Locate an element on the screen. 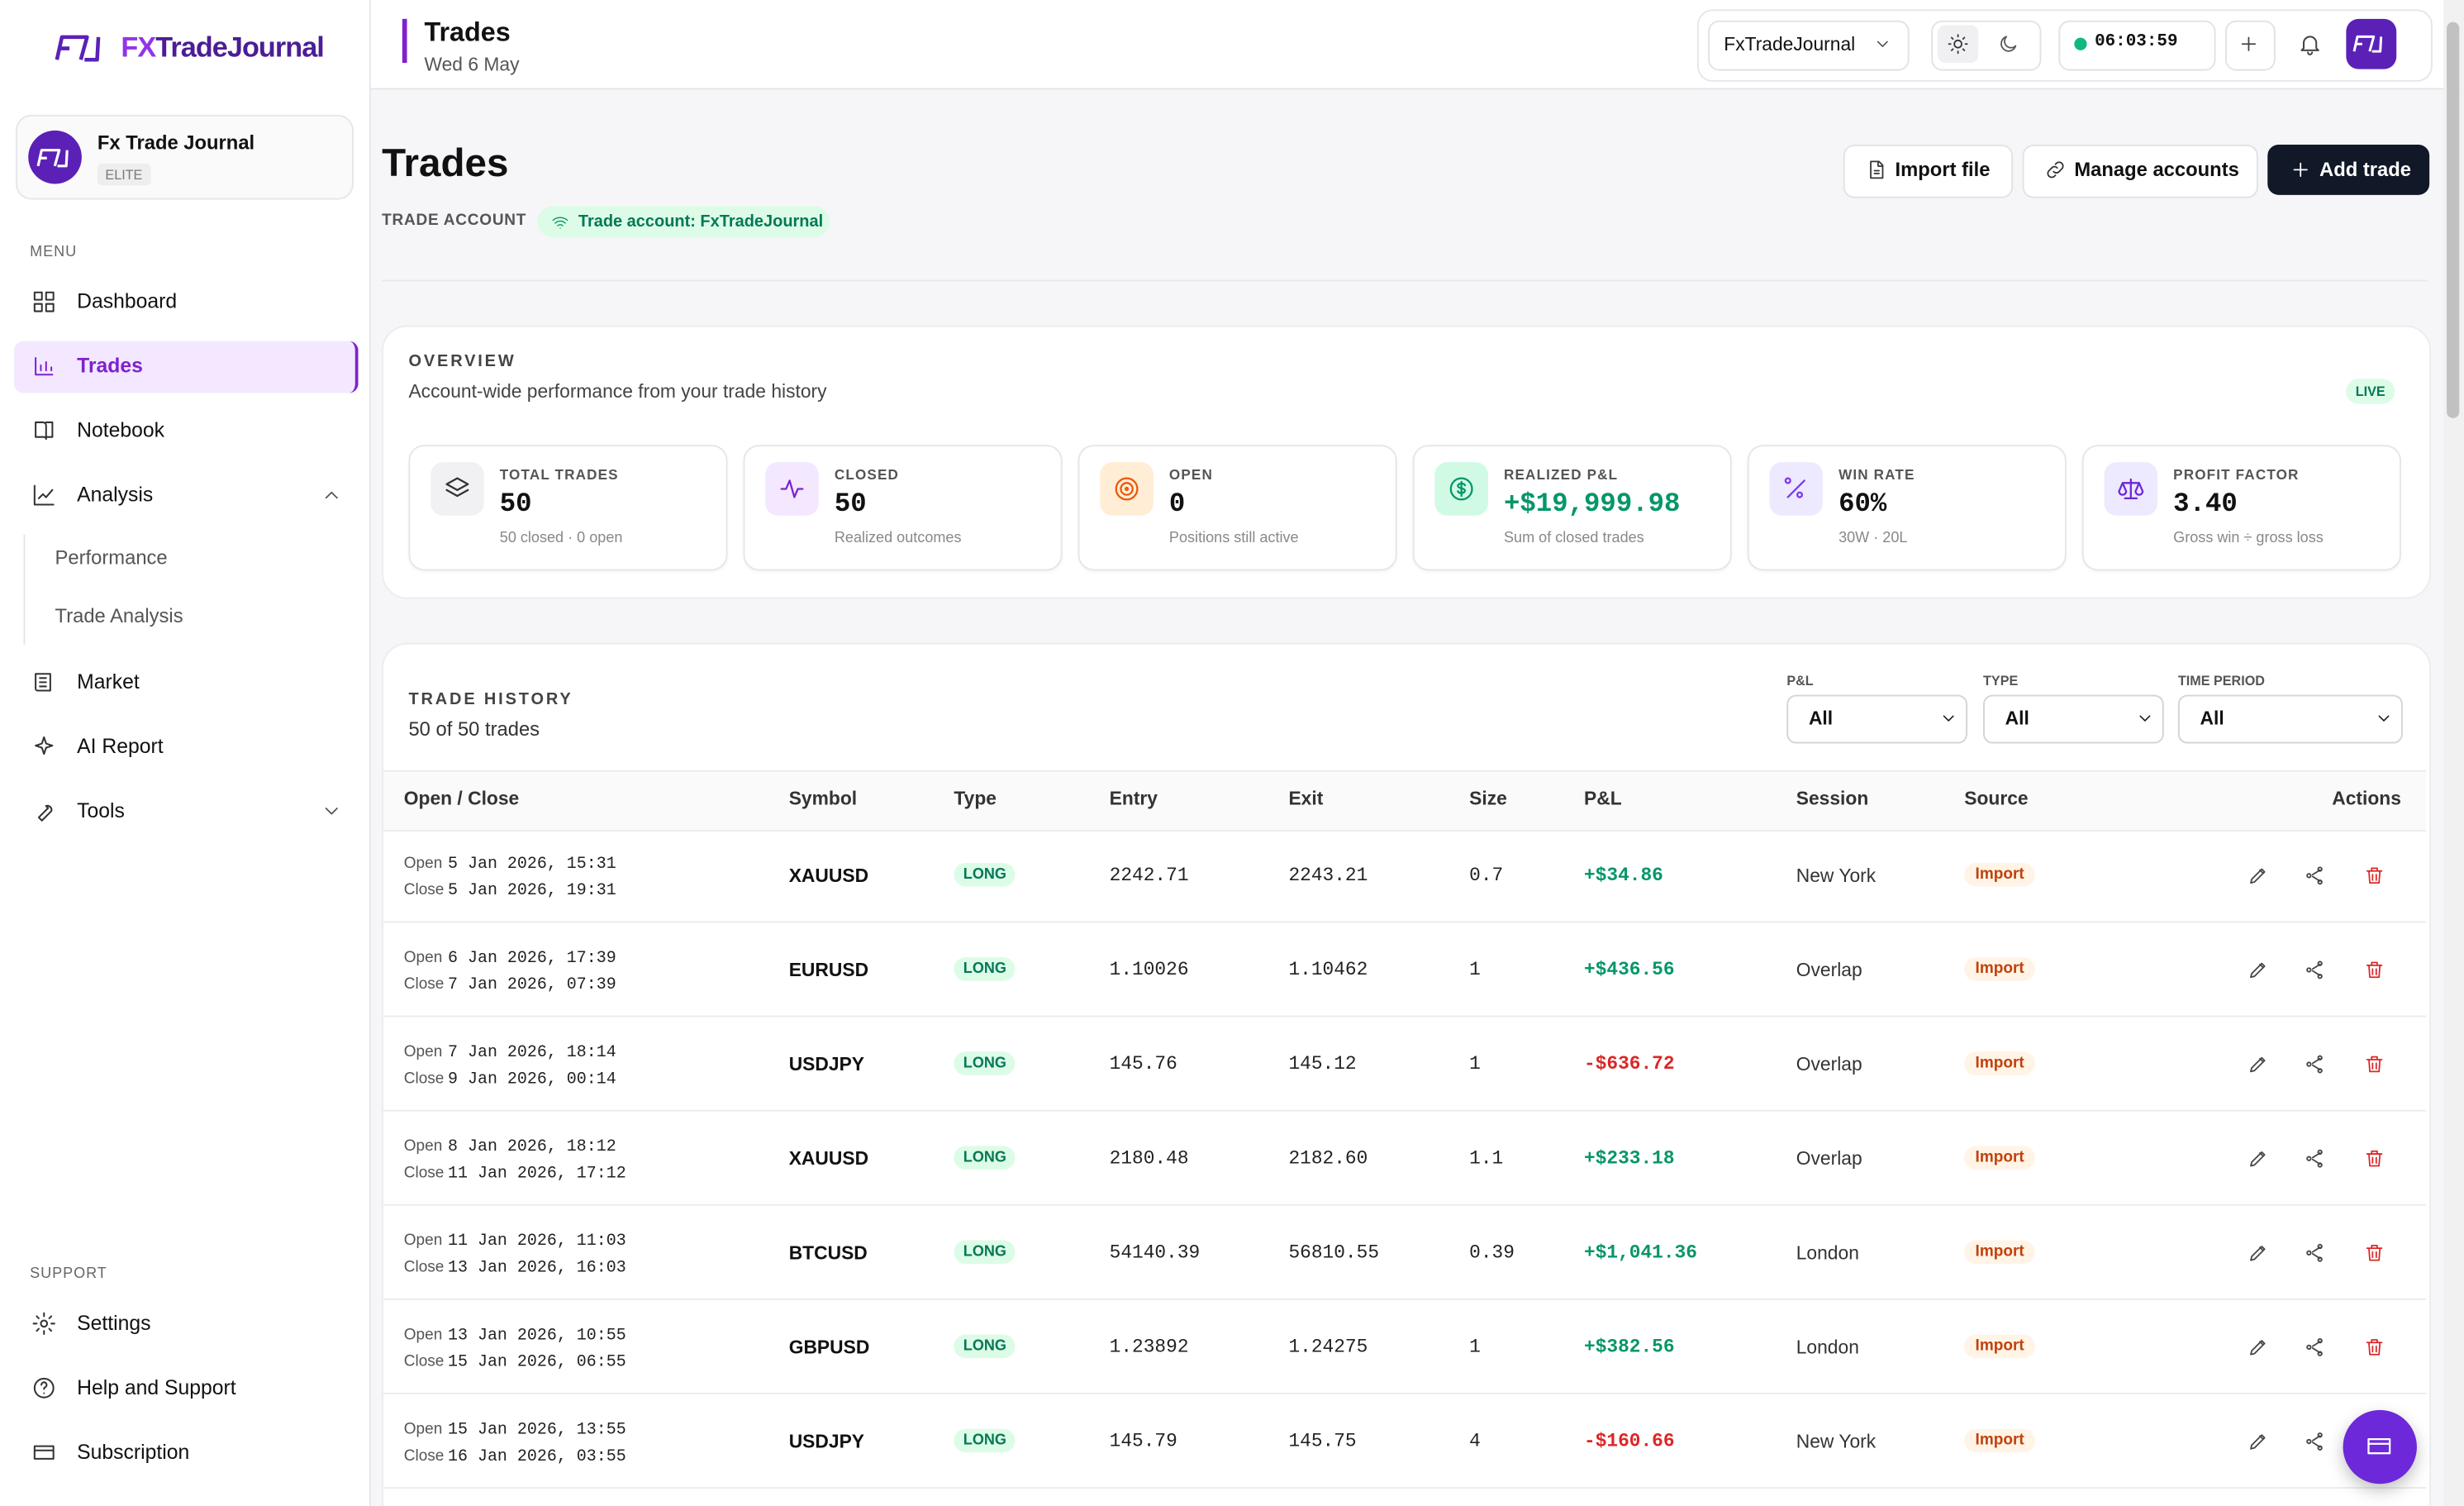 This screenshot has width=2464, height=1506. open-label: Open is located at coordinates (423, 864).